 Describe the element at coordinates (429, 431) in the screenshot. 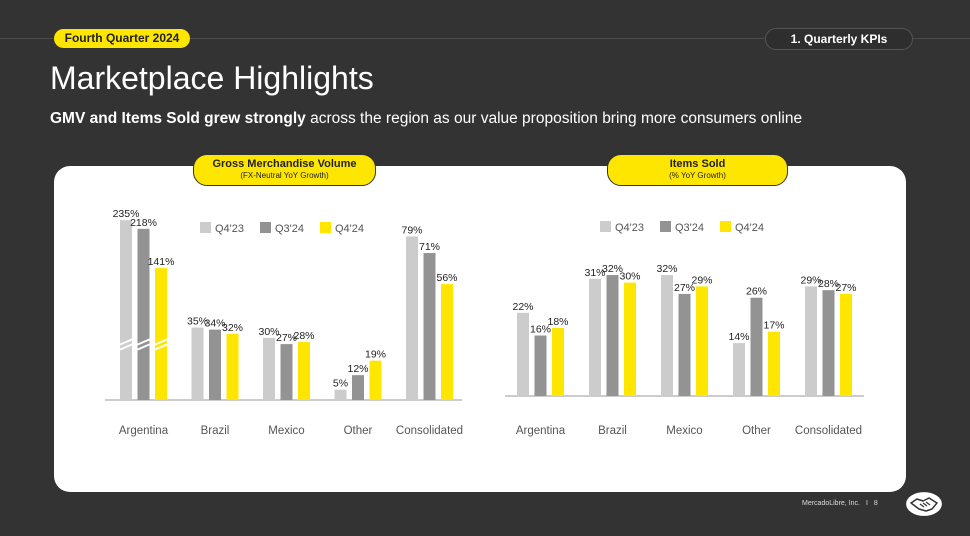

I see `gmv-category-label: Consolidated` at that location.